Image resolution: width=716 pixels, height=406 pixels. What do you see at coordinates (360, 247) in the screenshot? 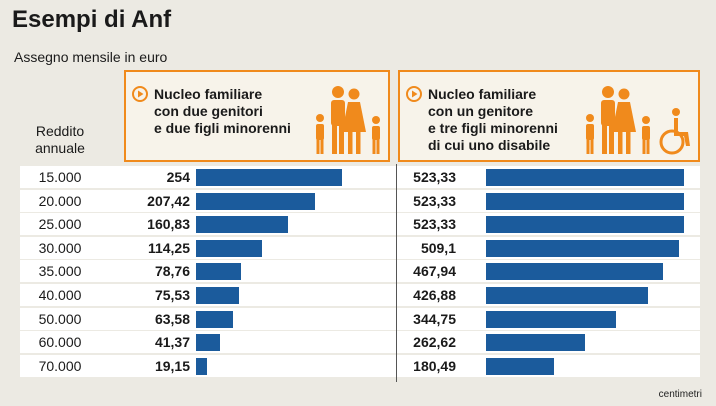
I see `table-row: 30.000 114,25 509,1` at bounding box center [360, 247].